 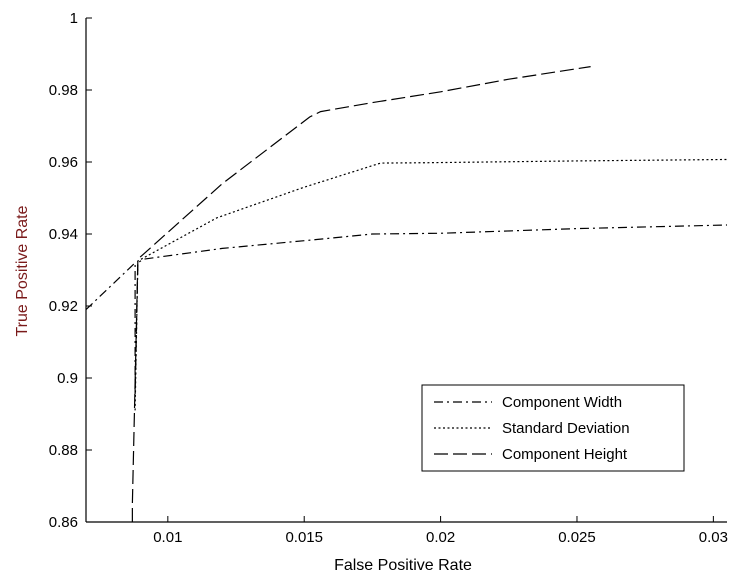 What do you see at coordinates (403, 565) in the screenshot?
I see `x-axis-label: False Positive Rate` at bounding box center [403, 565].